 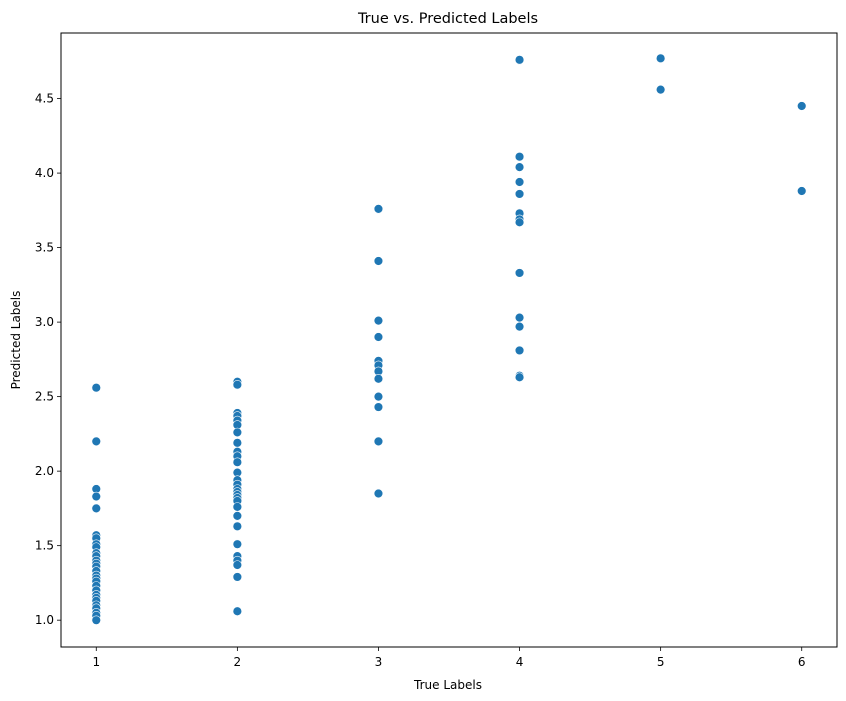 I want to click on y-tick-label: 4.5, so click(x=44, y=99).